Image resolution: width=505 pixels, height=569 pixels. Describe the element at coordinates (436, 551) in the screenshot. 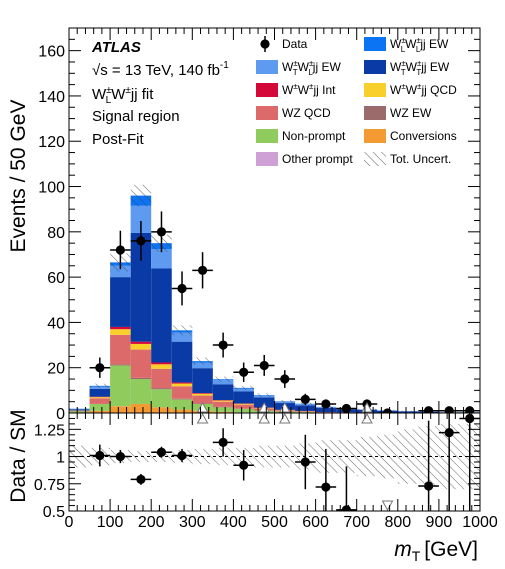

I see `x-axis-label: mT [GeV]` at that location.